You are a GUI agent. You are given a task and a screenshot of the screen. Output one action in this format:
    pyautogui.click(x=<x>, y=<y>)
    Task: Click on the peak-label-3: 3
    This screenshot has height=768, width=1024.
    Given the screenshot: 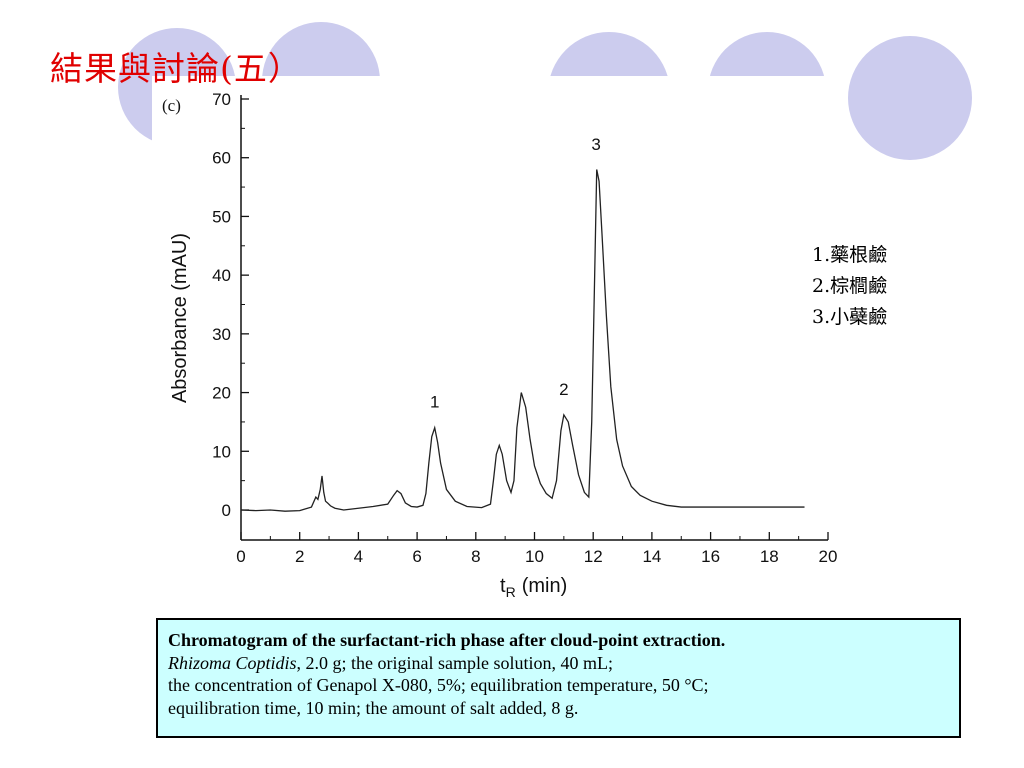 What is the action you would take?
    pyautogui.click(x=595, y=144)
    